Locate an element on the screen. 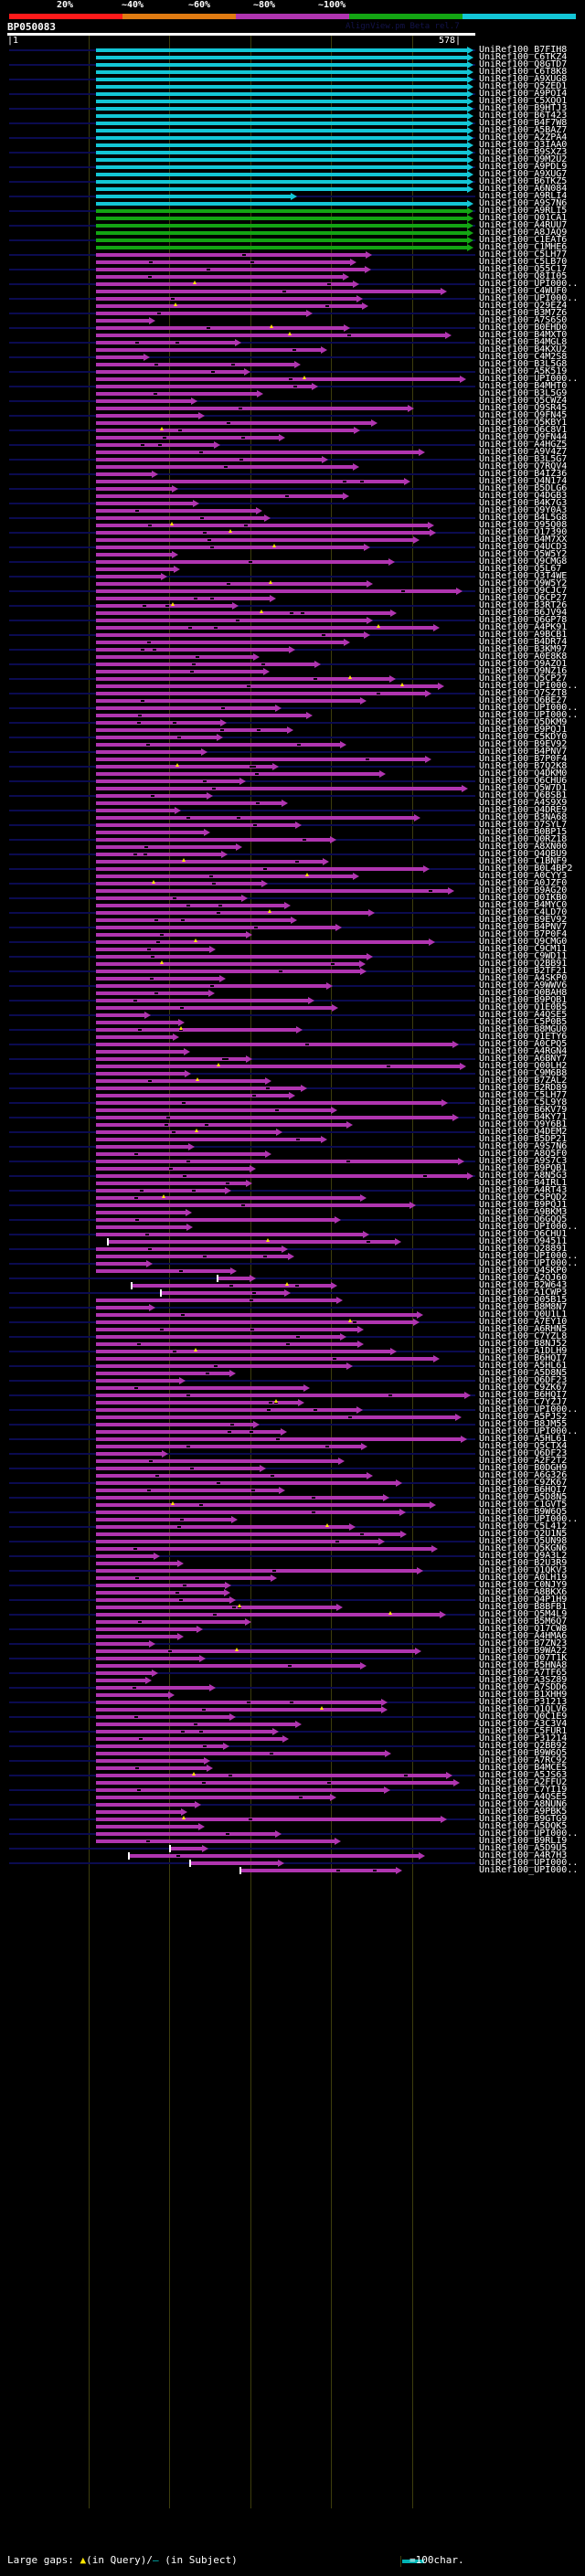 Image resolution: width=585 pixels, height=2576 pixels. table-row: UniRef100_C5XQO1 is located at coordinates (293, 101).